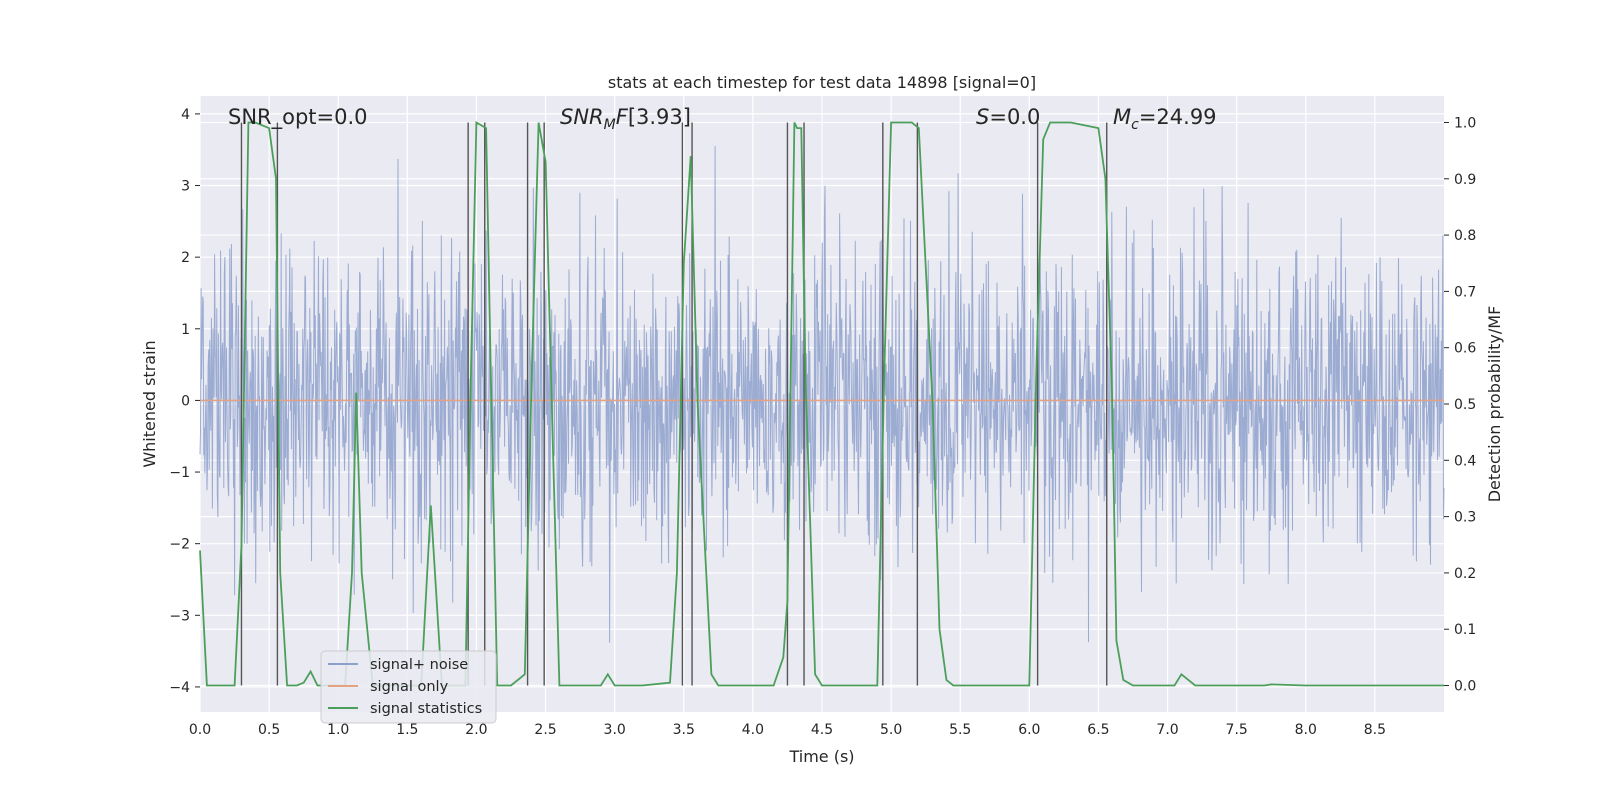  Describe the element at coordinates (185, 258) in the screenshot. I see `y-tick-label: 2` at that location.